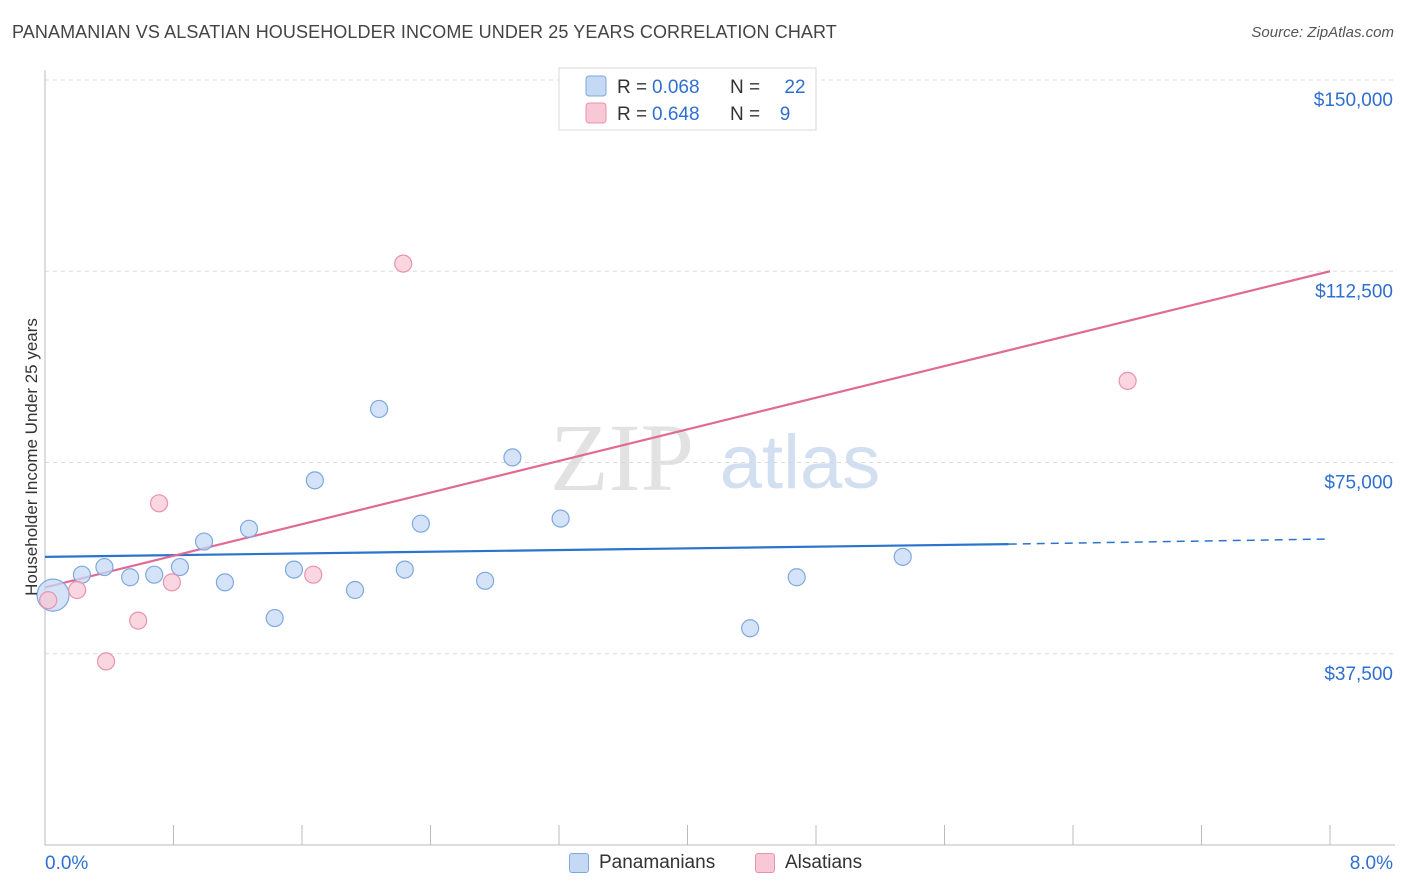  What do you see at coordinates (1358, 674) in the screenshot?
I see `y-tick-label-0: $37,500` at bounding box center [1358, 674].